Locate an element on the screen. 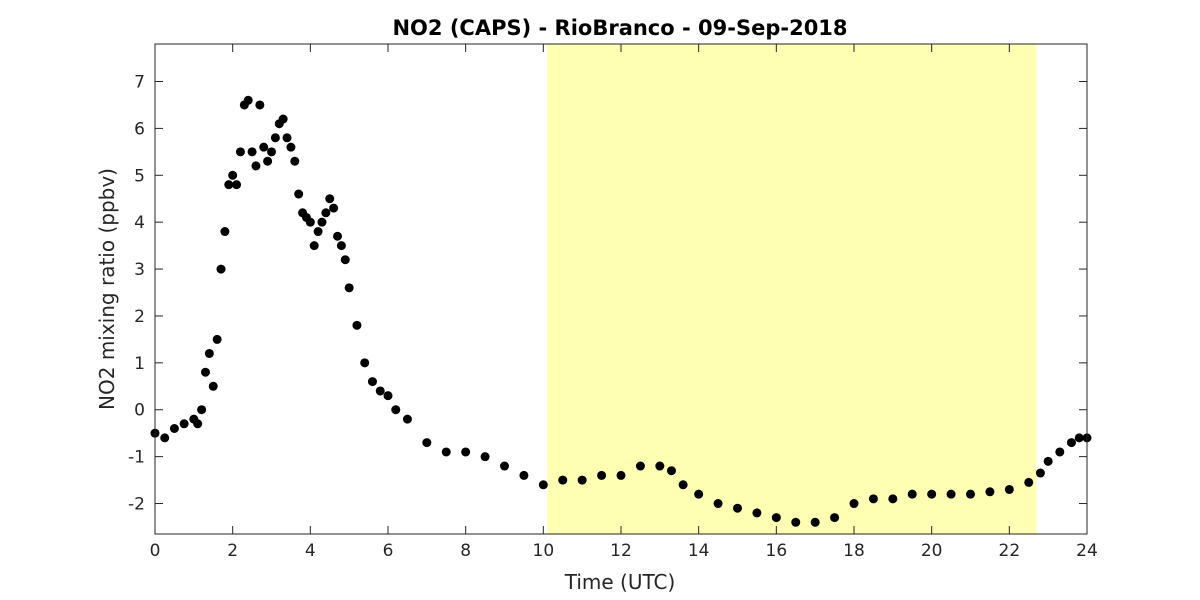 The image size is (1200, 600). x-tick-label: 16 is located at coordinates (777, 551).